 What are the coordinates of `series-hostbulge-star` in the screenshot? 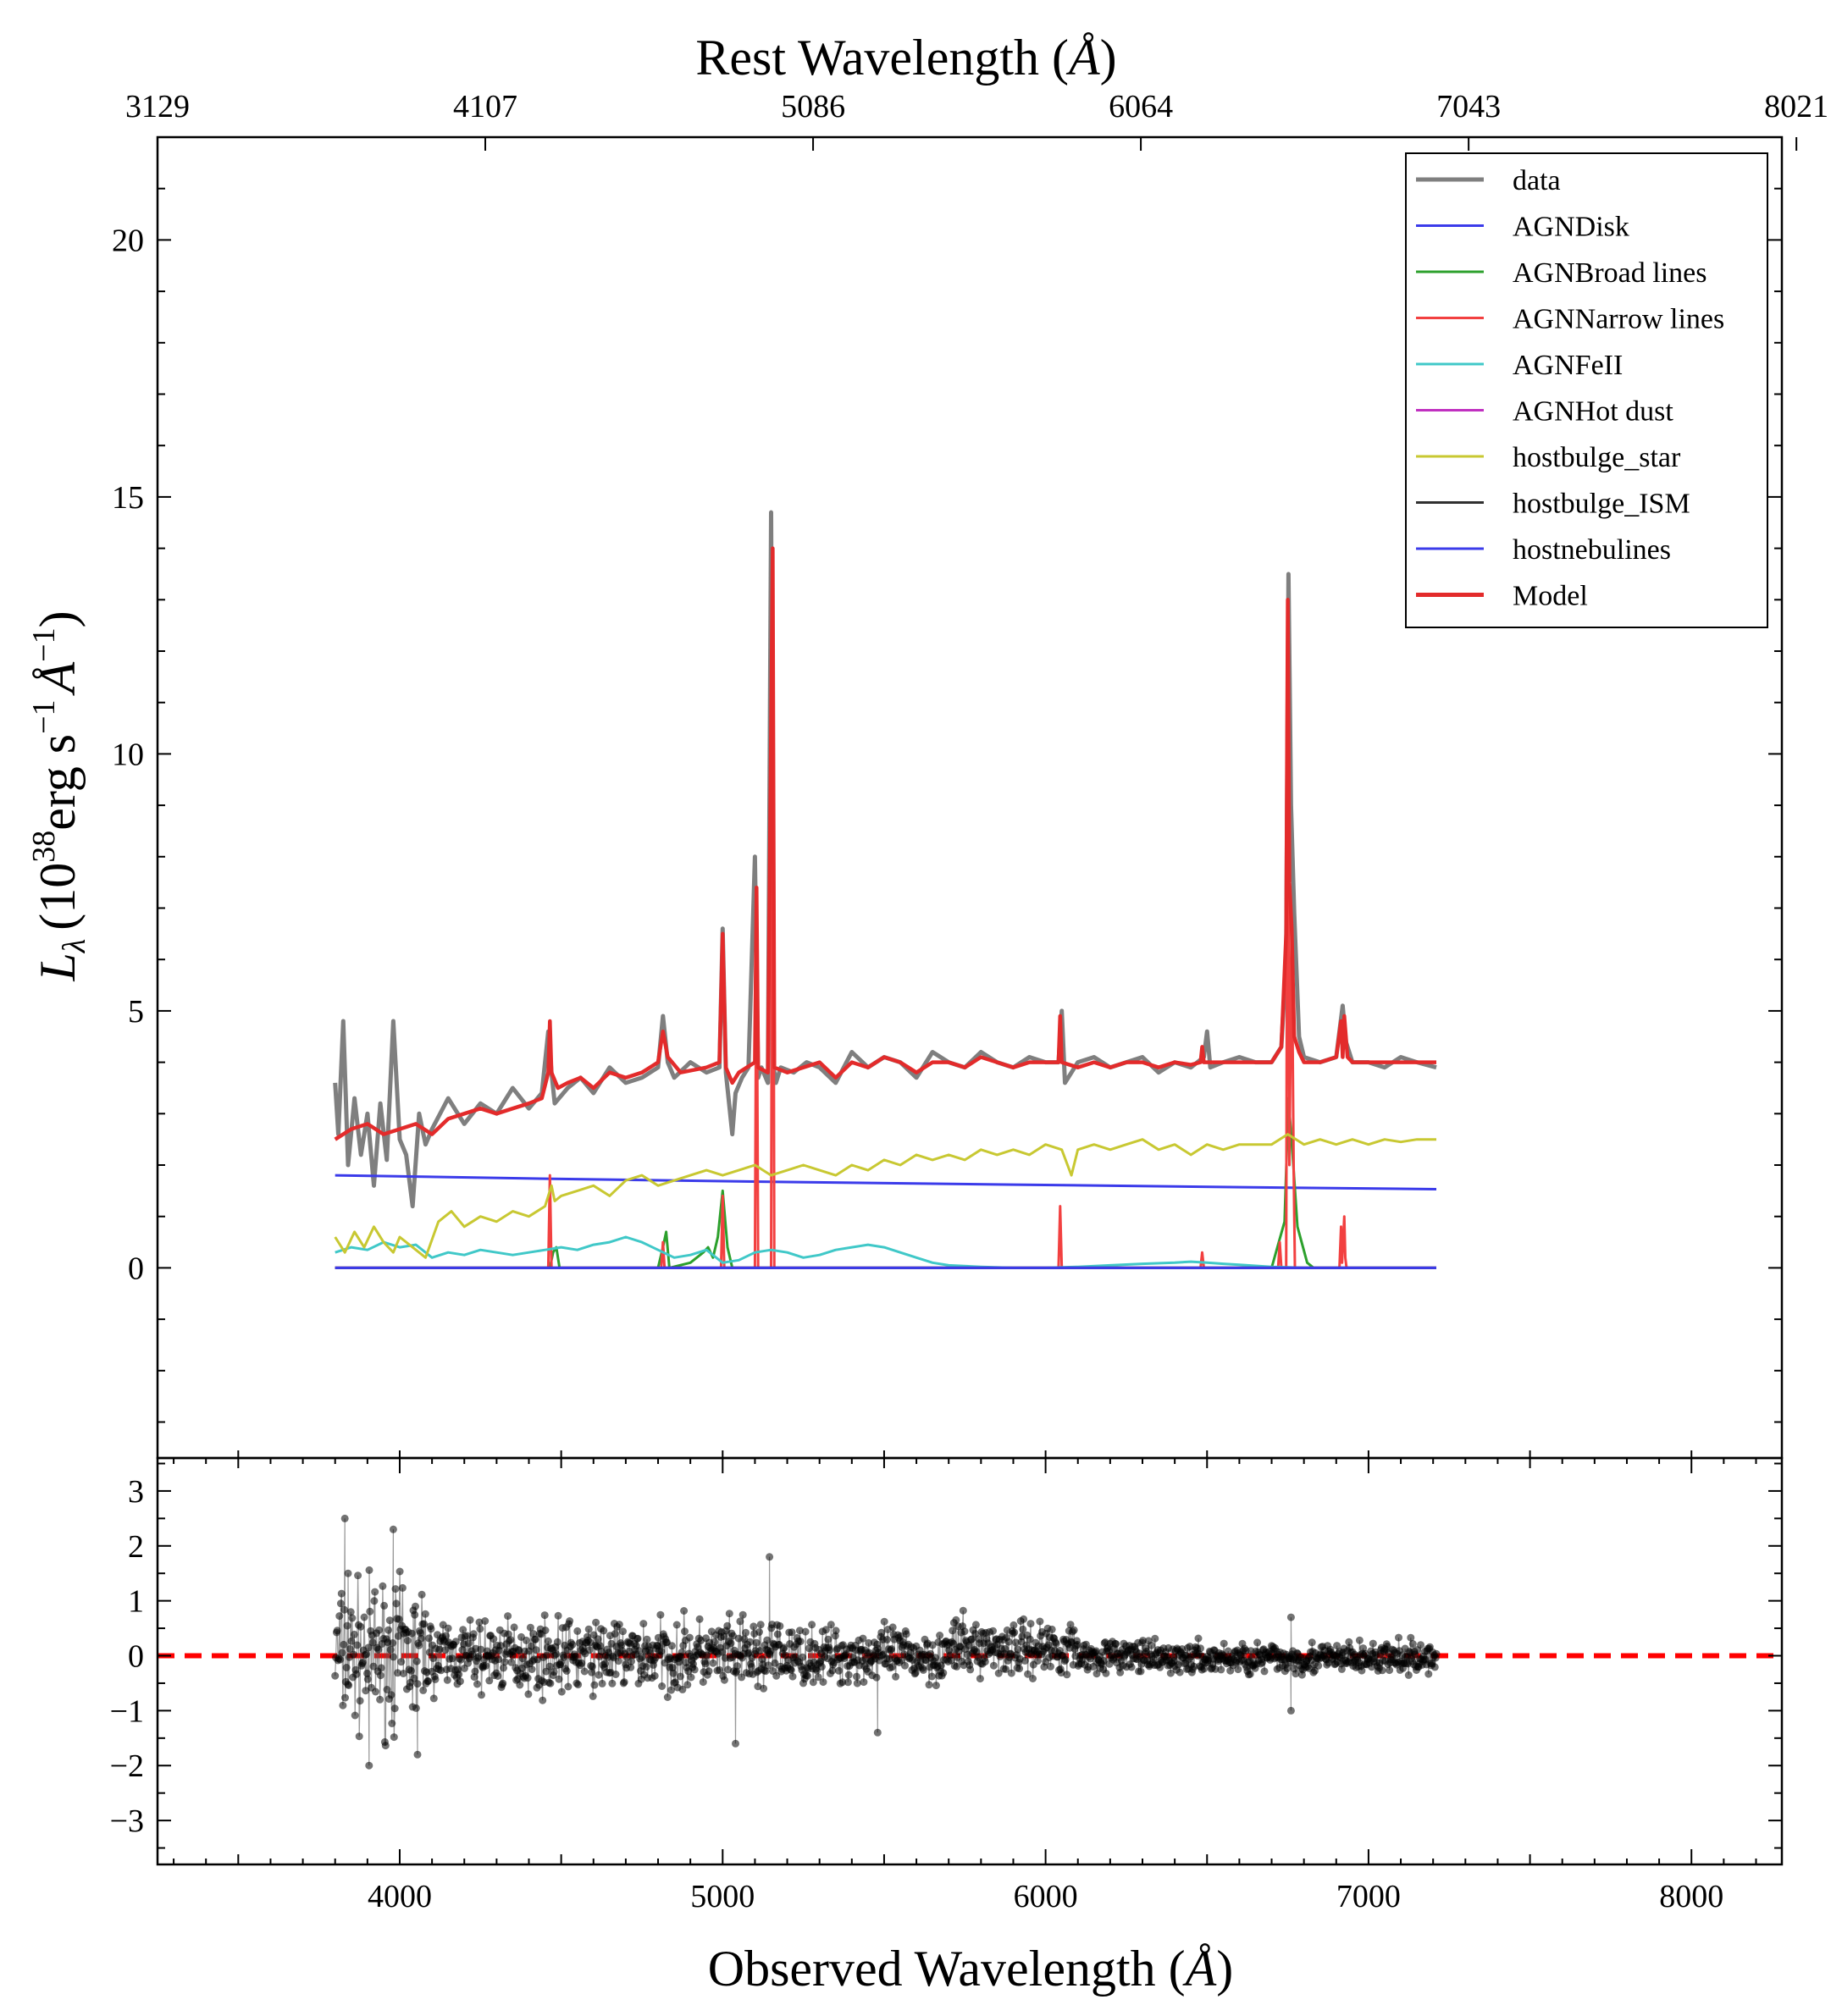 It's located at (885, 1196).